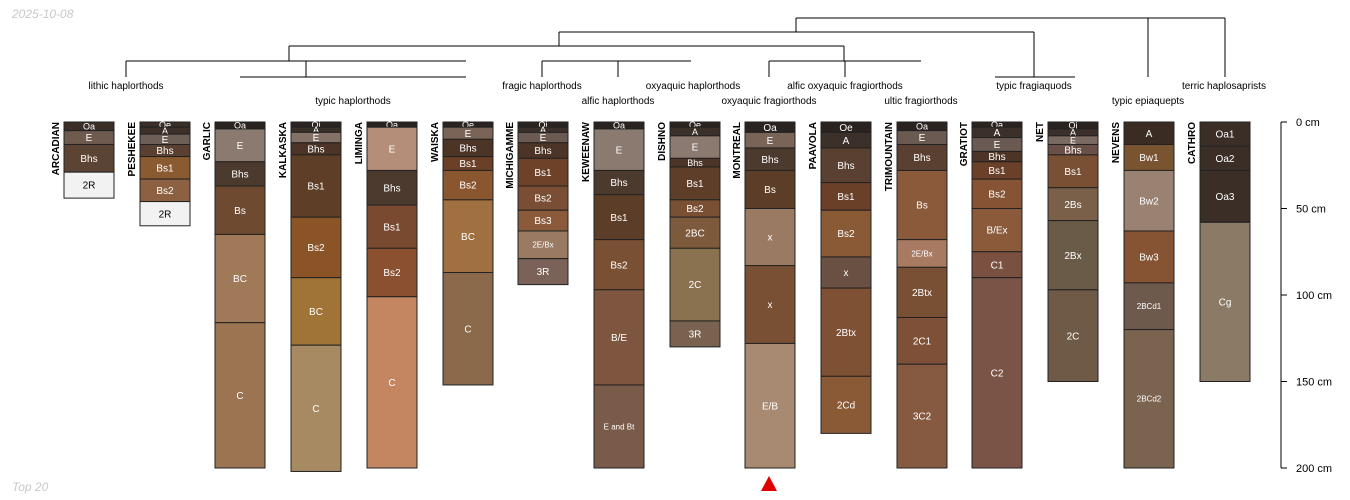 The width and height of the screenshot is (1350, 500). I want to click on horizon-label: Bw3, so click(1149, 258).